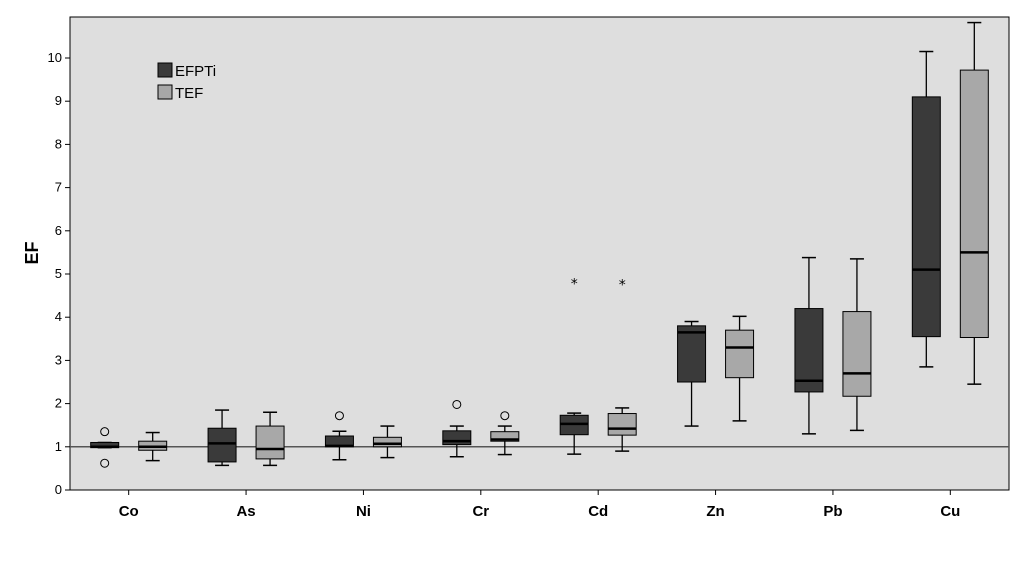 Image resolution: width=1018 pixels, height=563 pixels. What do you see at coordinates (58, 230) in the screenshot?
I see `y-tick-label: 6` at bounding box center [58, 230].